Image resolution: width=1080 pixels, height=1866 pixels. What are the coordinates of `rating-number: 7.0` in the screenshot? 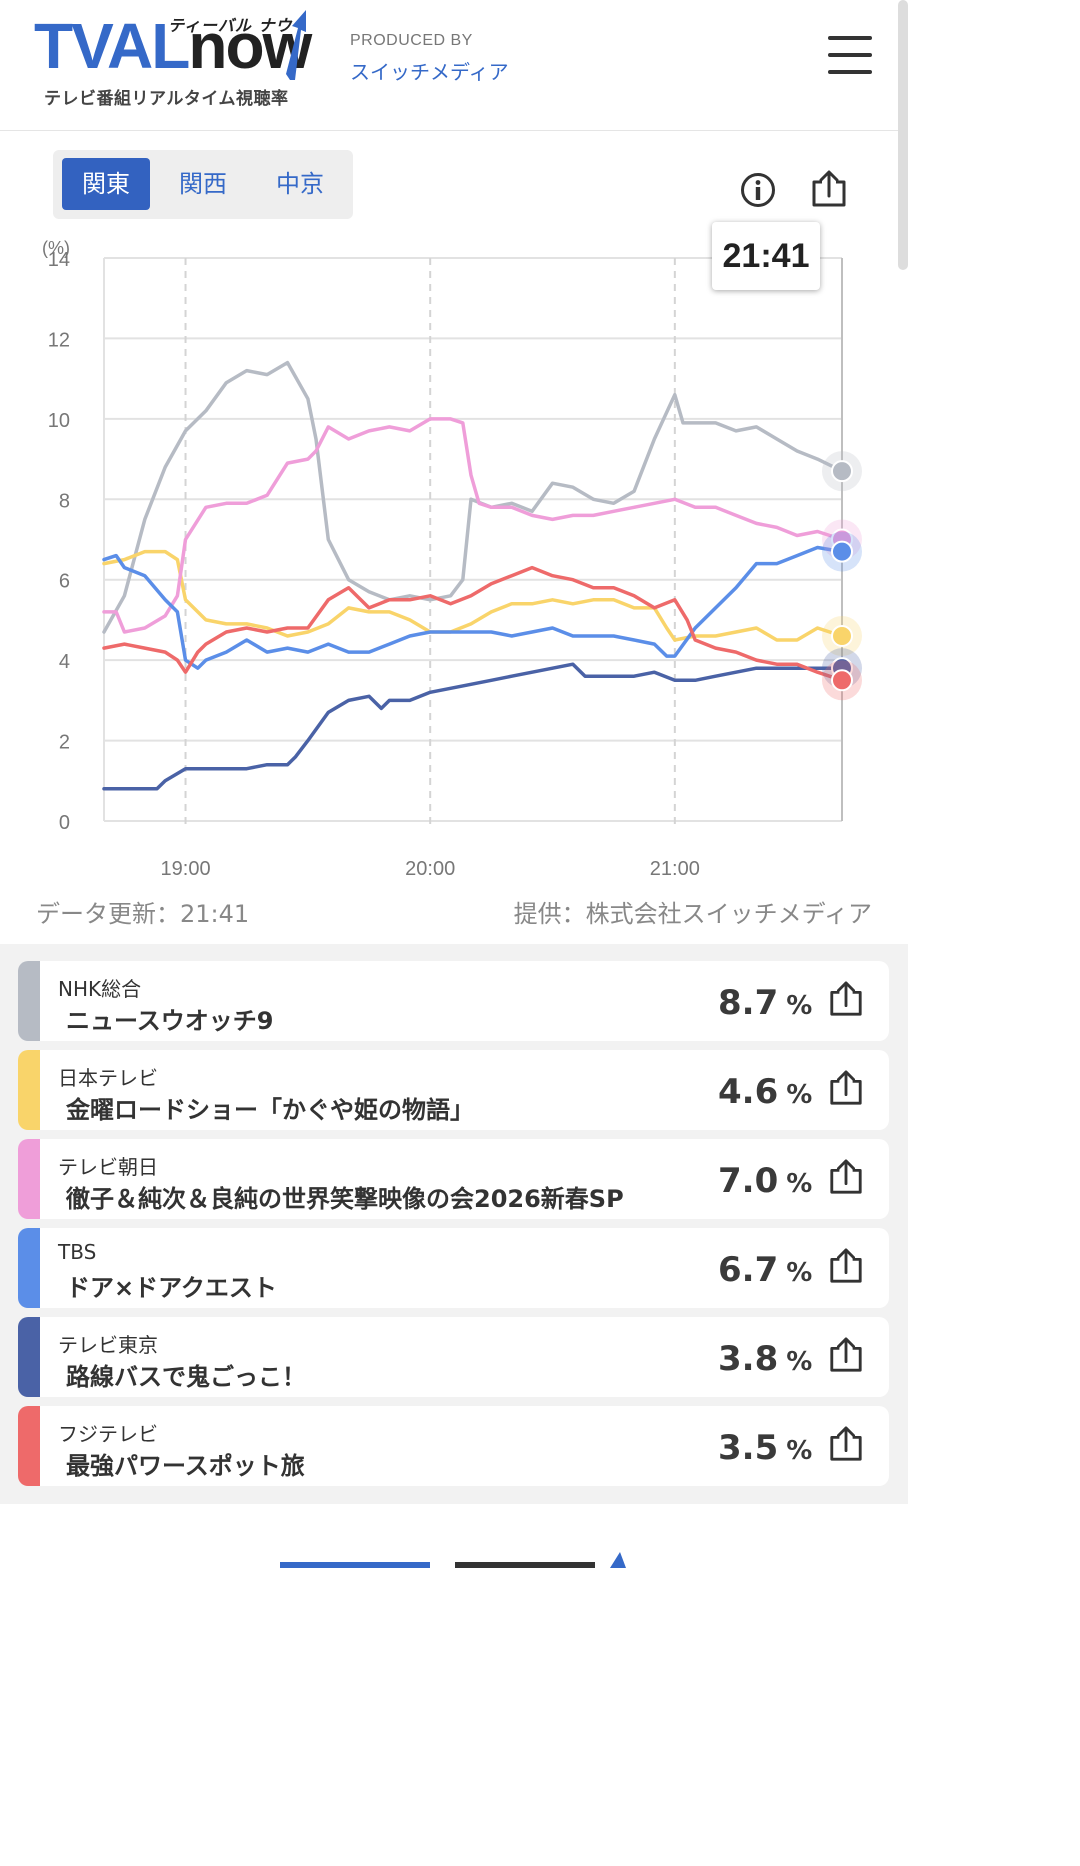 It's located at (748, 1181).